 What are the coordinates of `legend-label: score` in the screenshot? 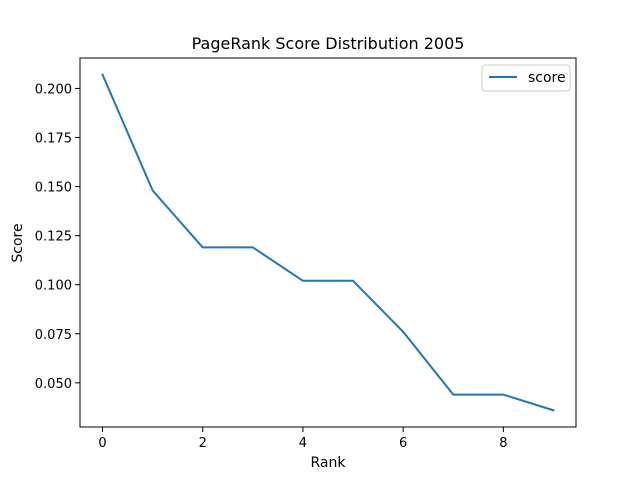 It's located at (547, 78).